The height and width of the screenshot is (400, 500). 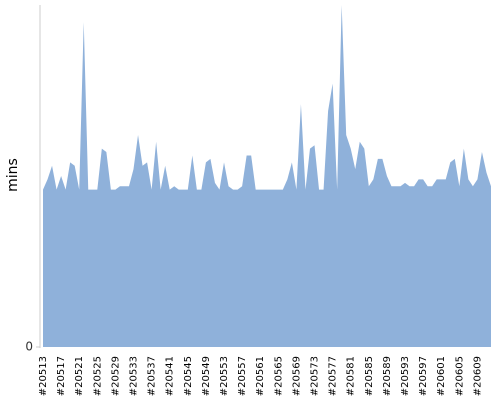 What do you see at coordinates (477, 376) in the screenshot?
I see `x-tick-label: #20609` at bounding box center [477, 376].